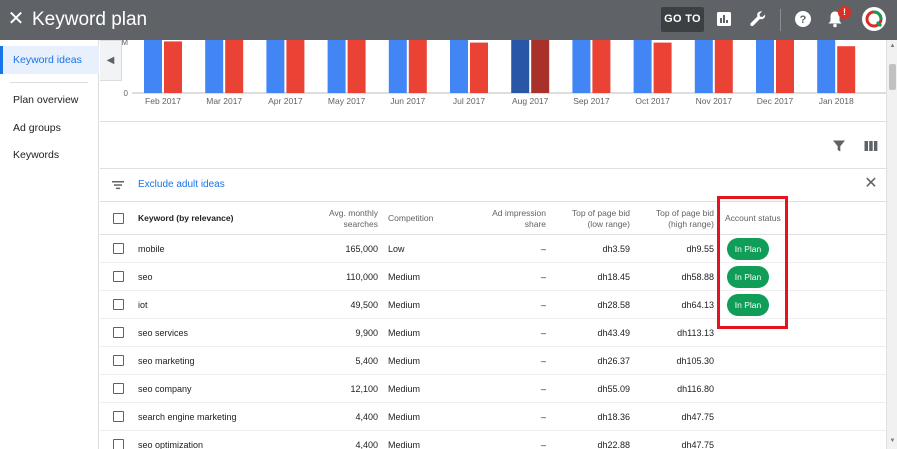 This screenshot has width=897, height=449. I want to click on collapse-chart-button: ◀, so click(111, 60).